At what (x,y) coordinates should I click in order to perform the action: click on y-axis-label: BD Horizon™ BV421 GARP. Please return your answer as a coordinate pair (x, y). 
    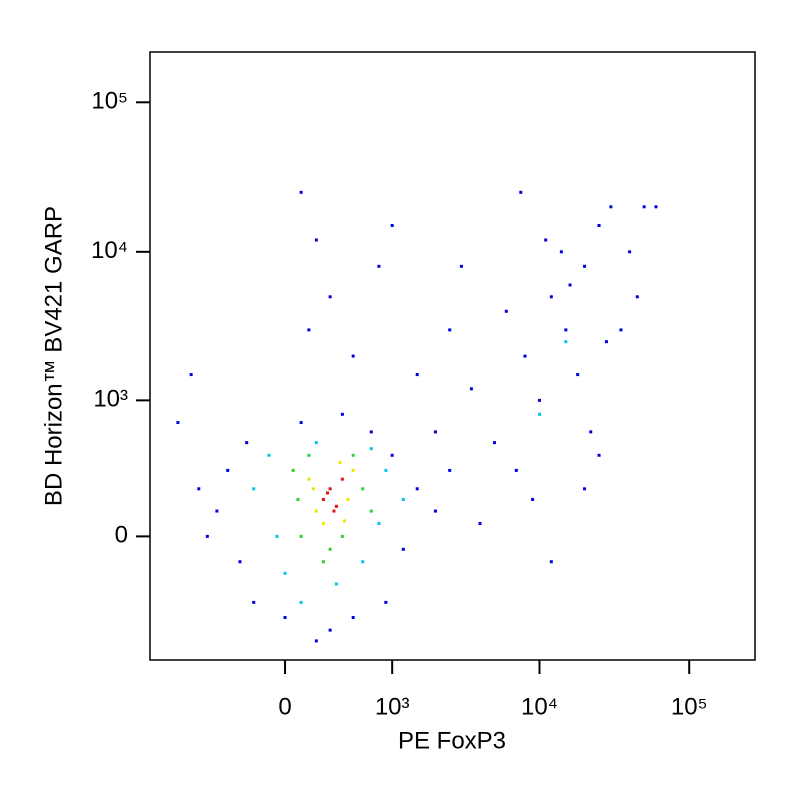
    Looking at the image, I should click on (53, 356).